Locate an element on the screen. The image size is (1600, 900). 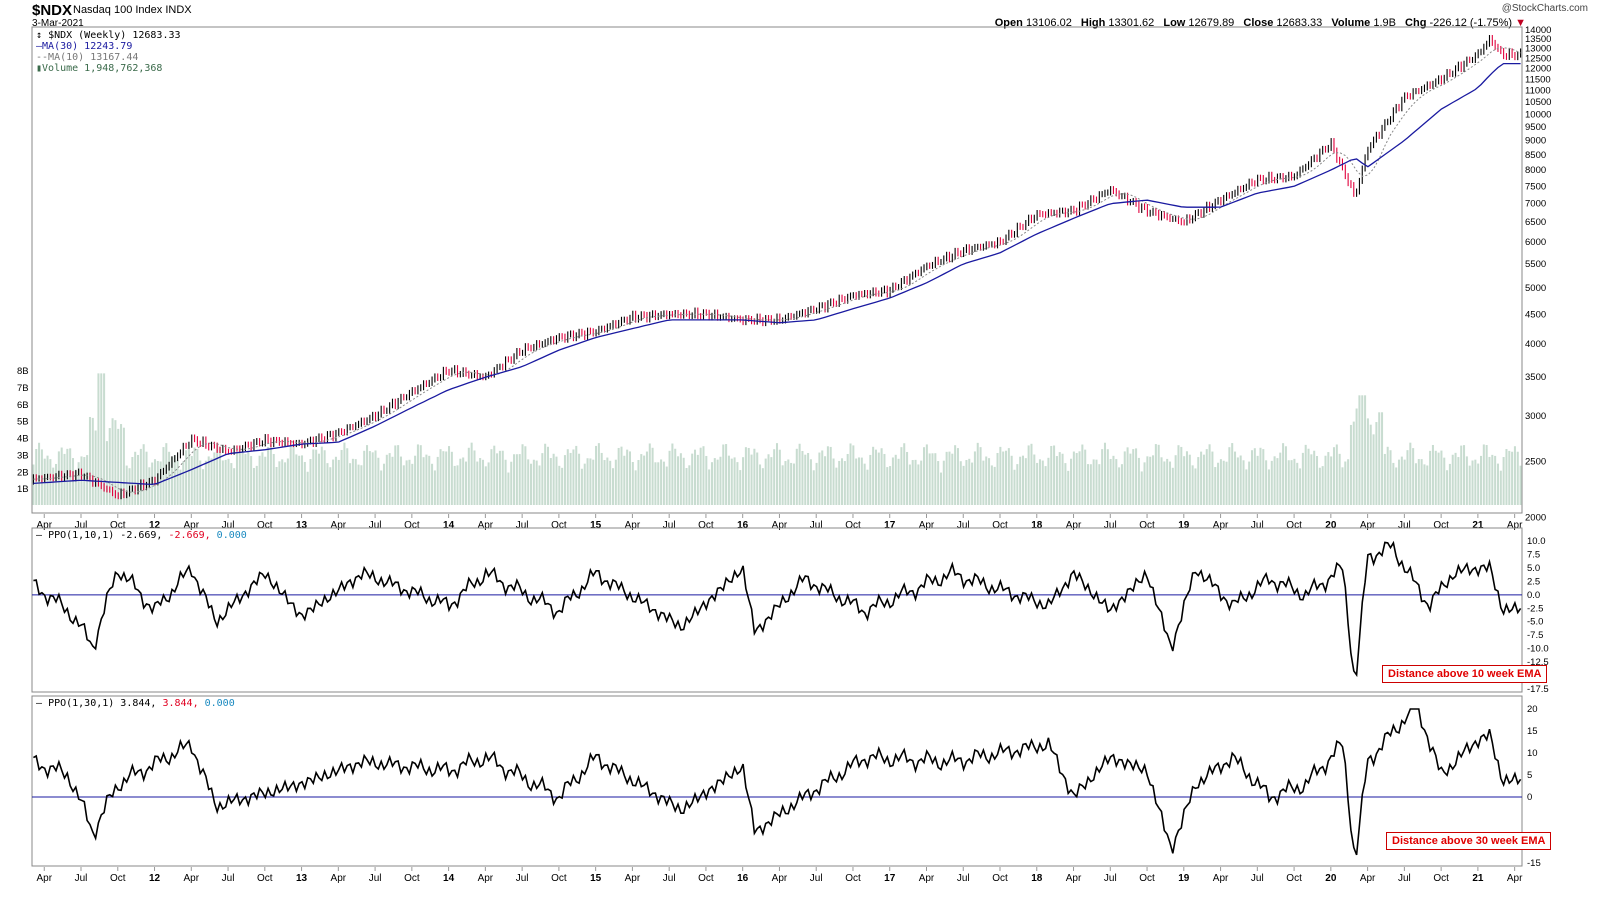
chart-date: 3-Mar-2021 is located at coordinates (58, 23).